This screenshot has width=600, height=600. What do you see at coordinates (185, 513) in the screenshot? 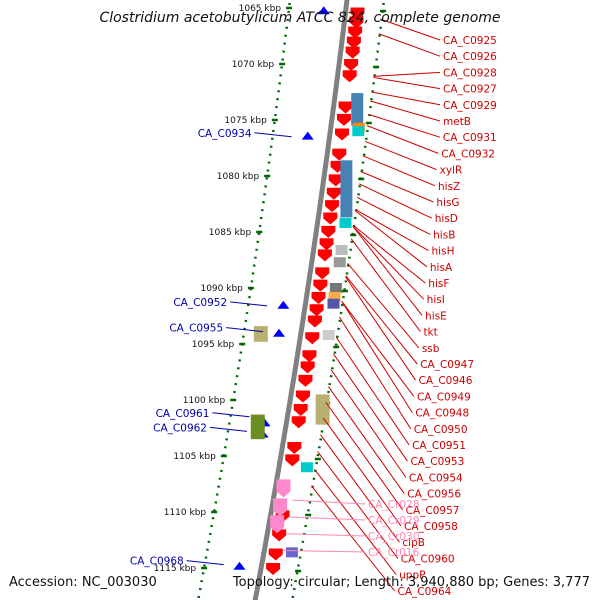
I see `scale-tick-label: 1110 kbp` at bounding box center [185, 513].